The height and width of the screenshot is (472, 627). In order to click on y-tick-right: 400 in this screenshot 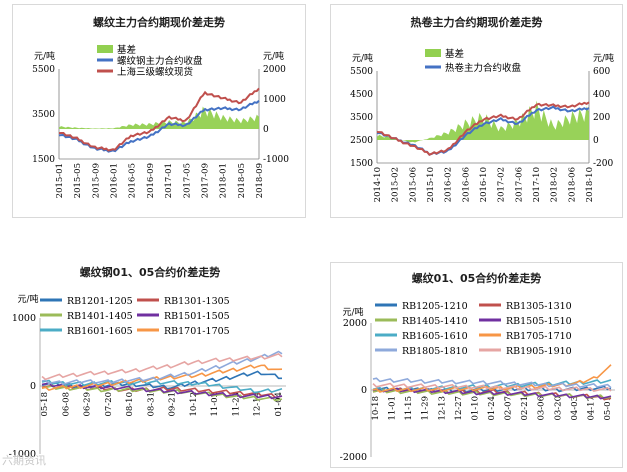, I will do `click(601, 95)`.